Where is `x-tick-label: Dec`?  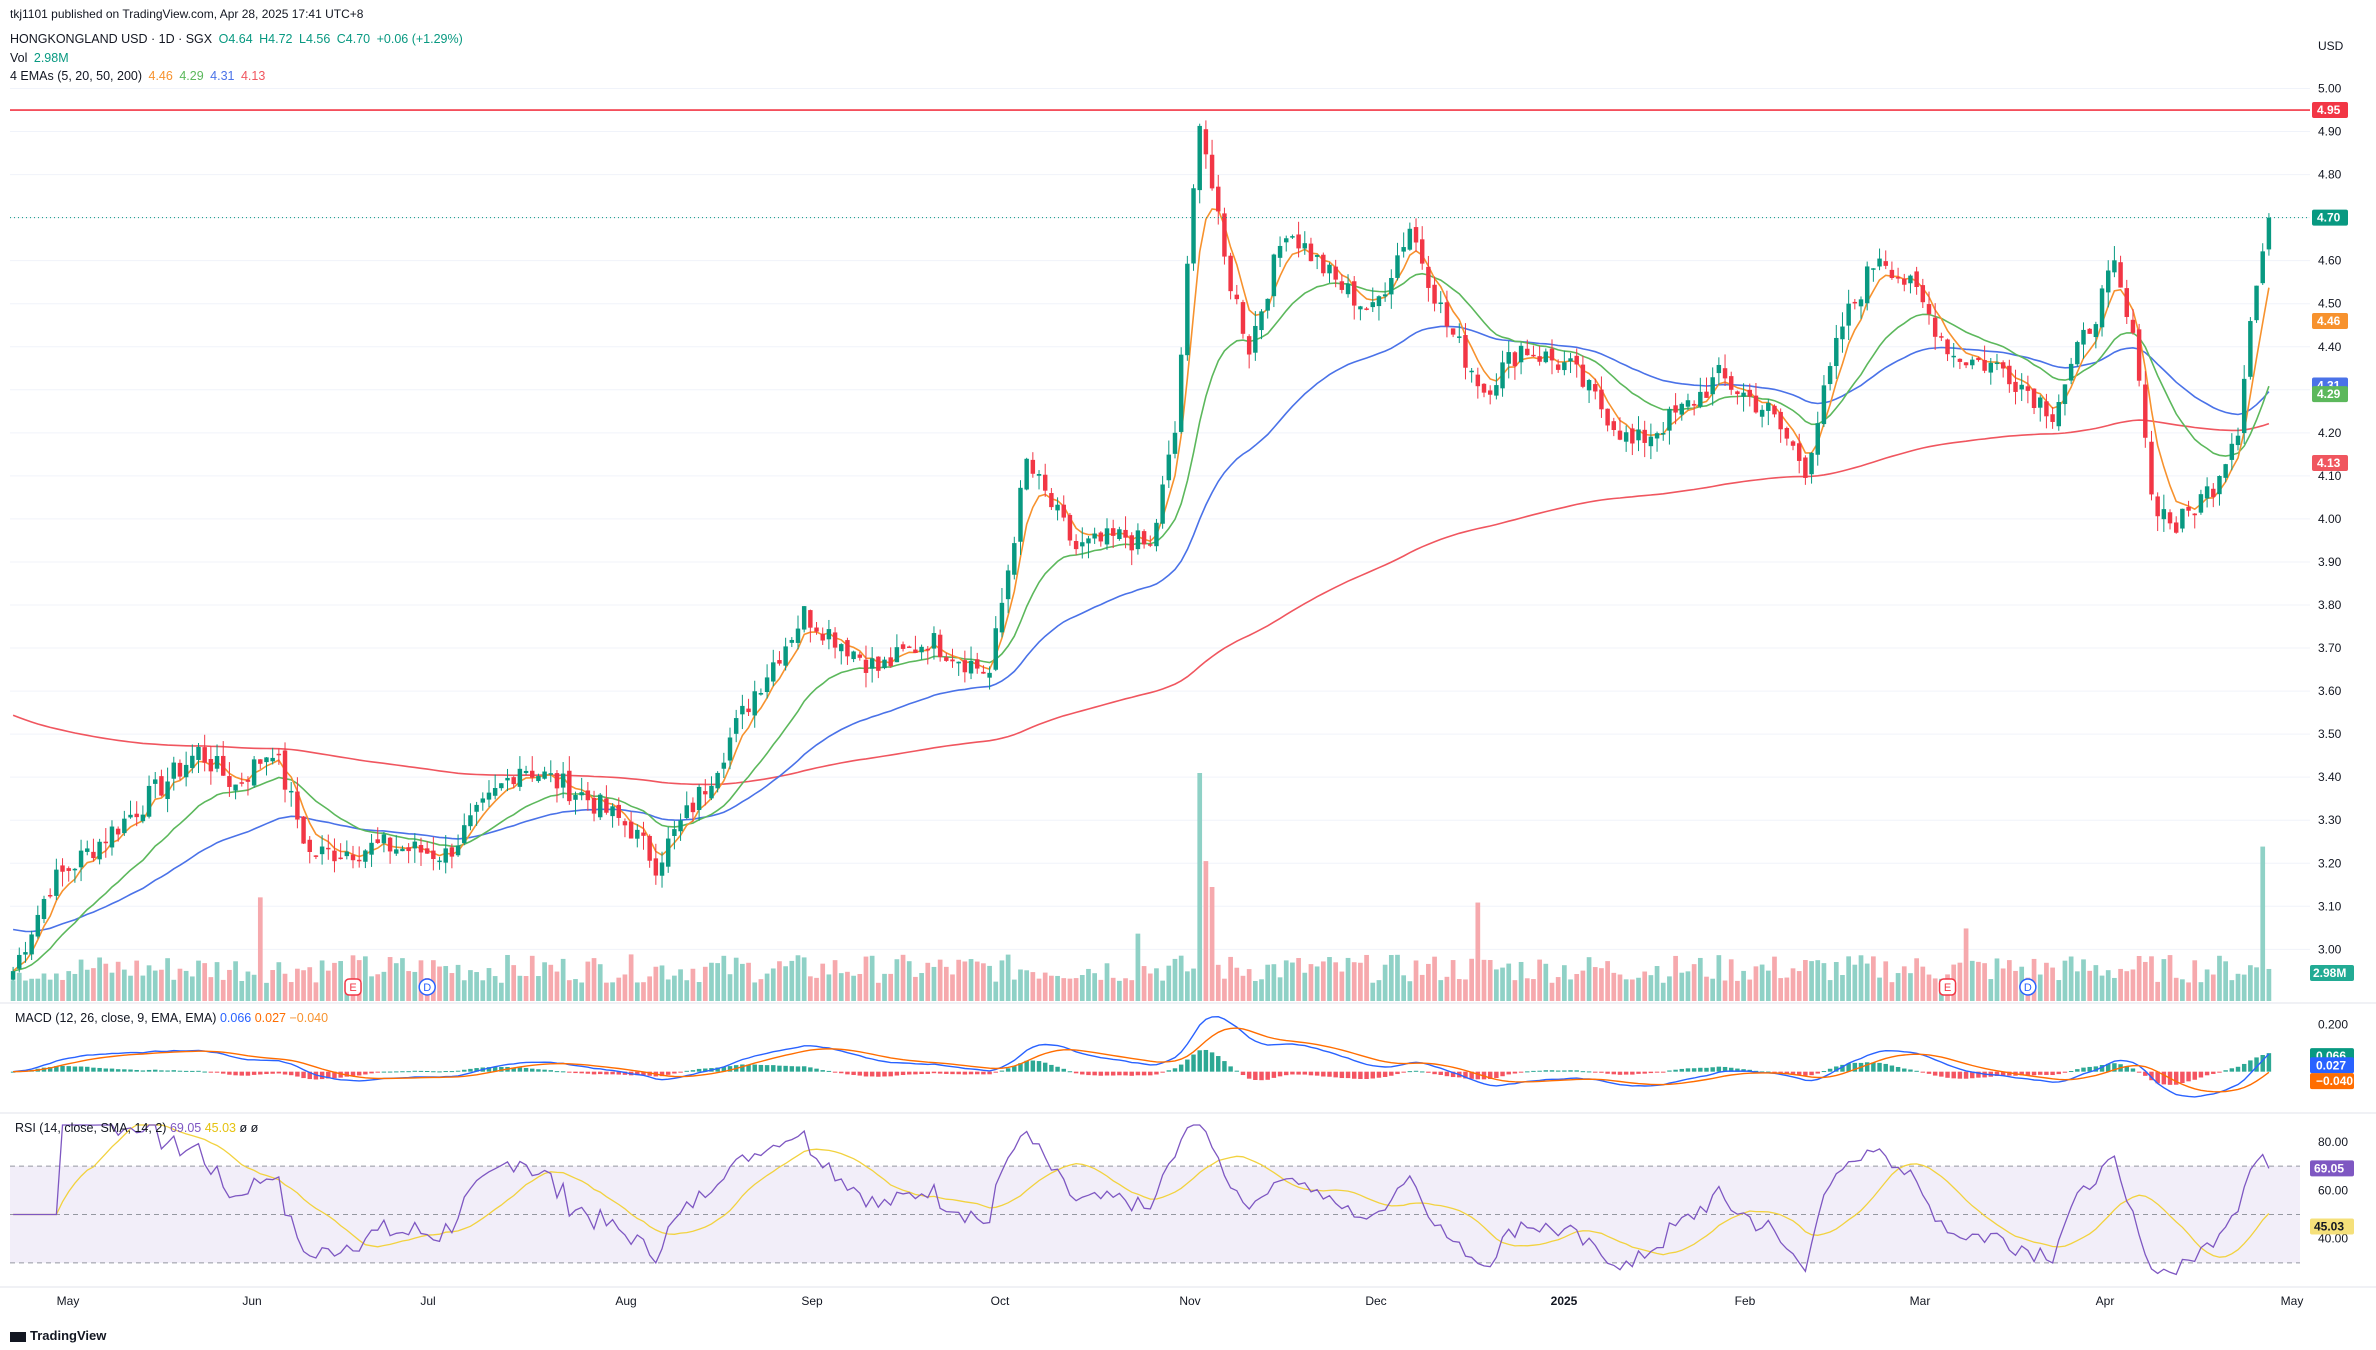 x-tick-label: Dec is located at coordinates (1375, 1301).